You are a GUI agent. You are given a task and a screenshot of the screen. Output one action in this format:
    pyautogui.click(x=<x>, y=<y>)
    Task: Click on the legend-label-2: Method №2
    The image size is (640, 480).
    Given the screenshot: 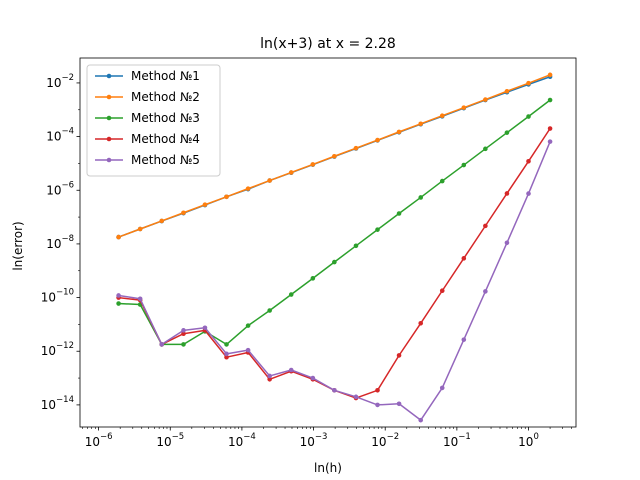 What is the action you would take?
    pyautogui.click(x=165, y=97)
    